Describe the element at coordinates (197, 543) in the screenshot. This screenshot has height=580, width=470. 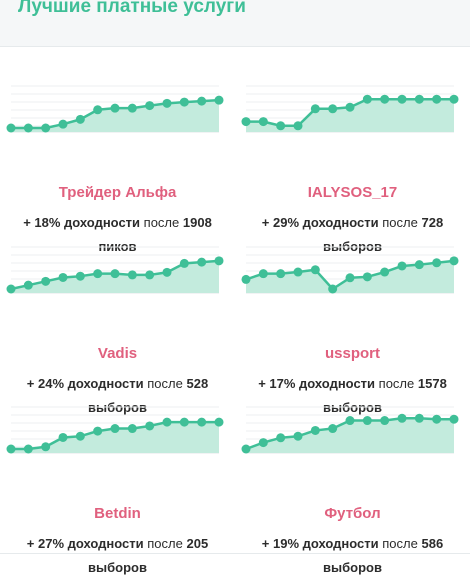
I see `picks-count: 205` at that location.